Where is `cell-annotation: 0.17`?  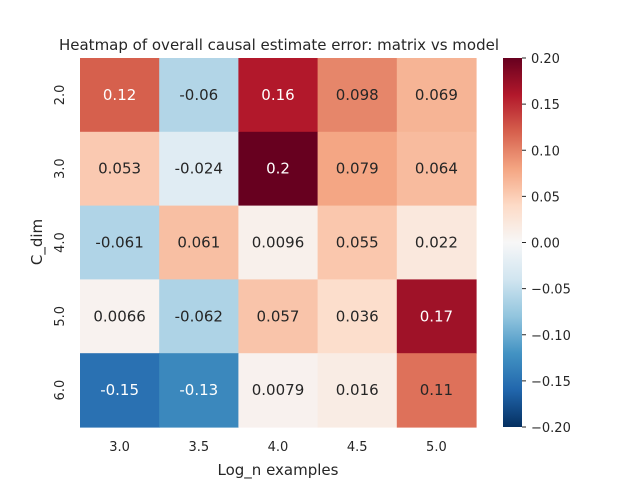 cell-annotation: 0.17 is located at coordinates (436, 316).